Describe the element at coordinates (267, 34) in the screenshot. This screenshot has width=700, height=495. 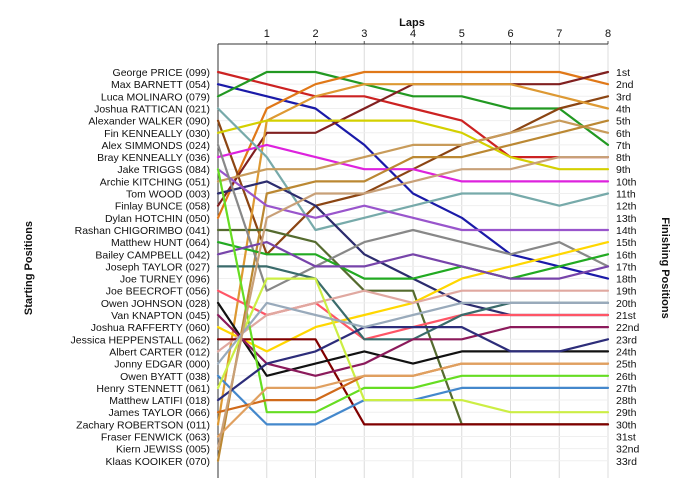
I see `x-tick-label: 1` at that location.